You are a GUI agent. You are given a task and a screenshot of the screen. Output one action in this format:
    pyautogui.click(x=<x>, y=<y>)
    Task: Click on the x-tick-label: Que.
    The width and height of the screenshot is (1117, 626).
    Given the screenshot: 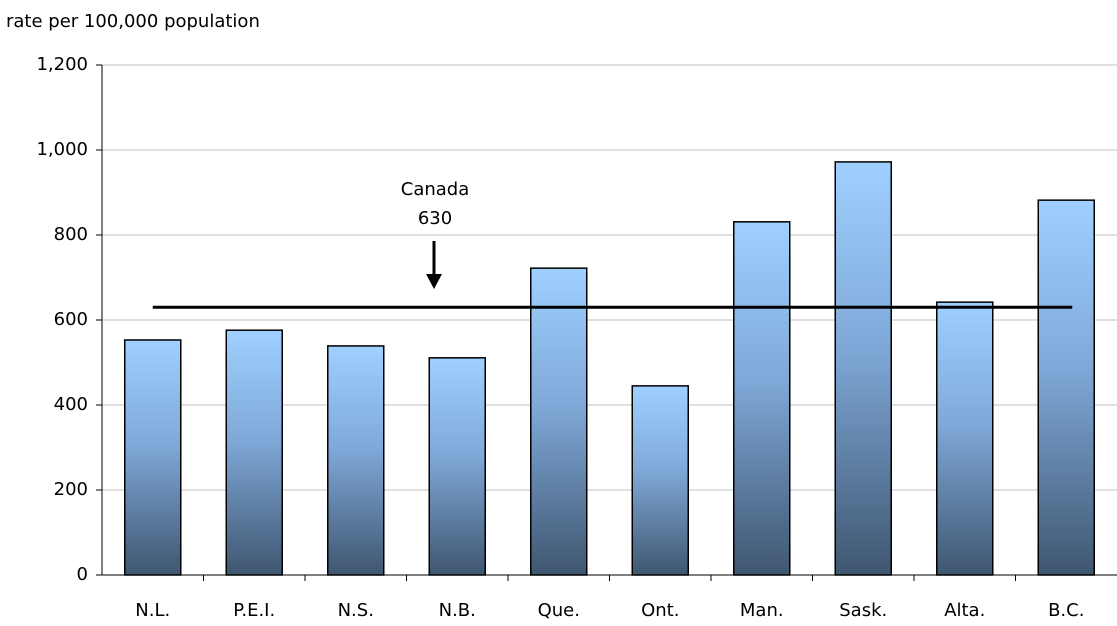 What is the action you would take?
    pyautogui.click(x=559, y=610)
    